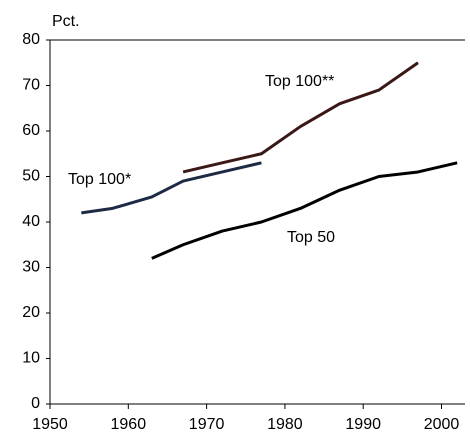 This screenshot has width=470, height=438. I want to click on y-tick-label: 20, so click(31, 312).